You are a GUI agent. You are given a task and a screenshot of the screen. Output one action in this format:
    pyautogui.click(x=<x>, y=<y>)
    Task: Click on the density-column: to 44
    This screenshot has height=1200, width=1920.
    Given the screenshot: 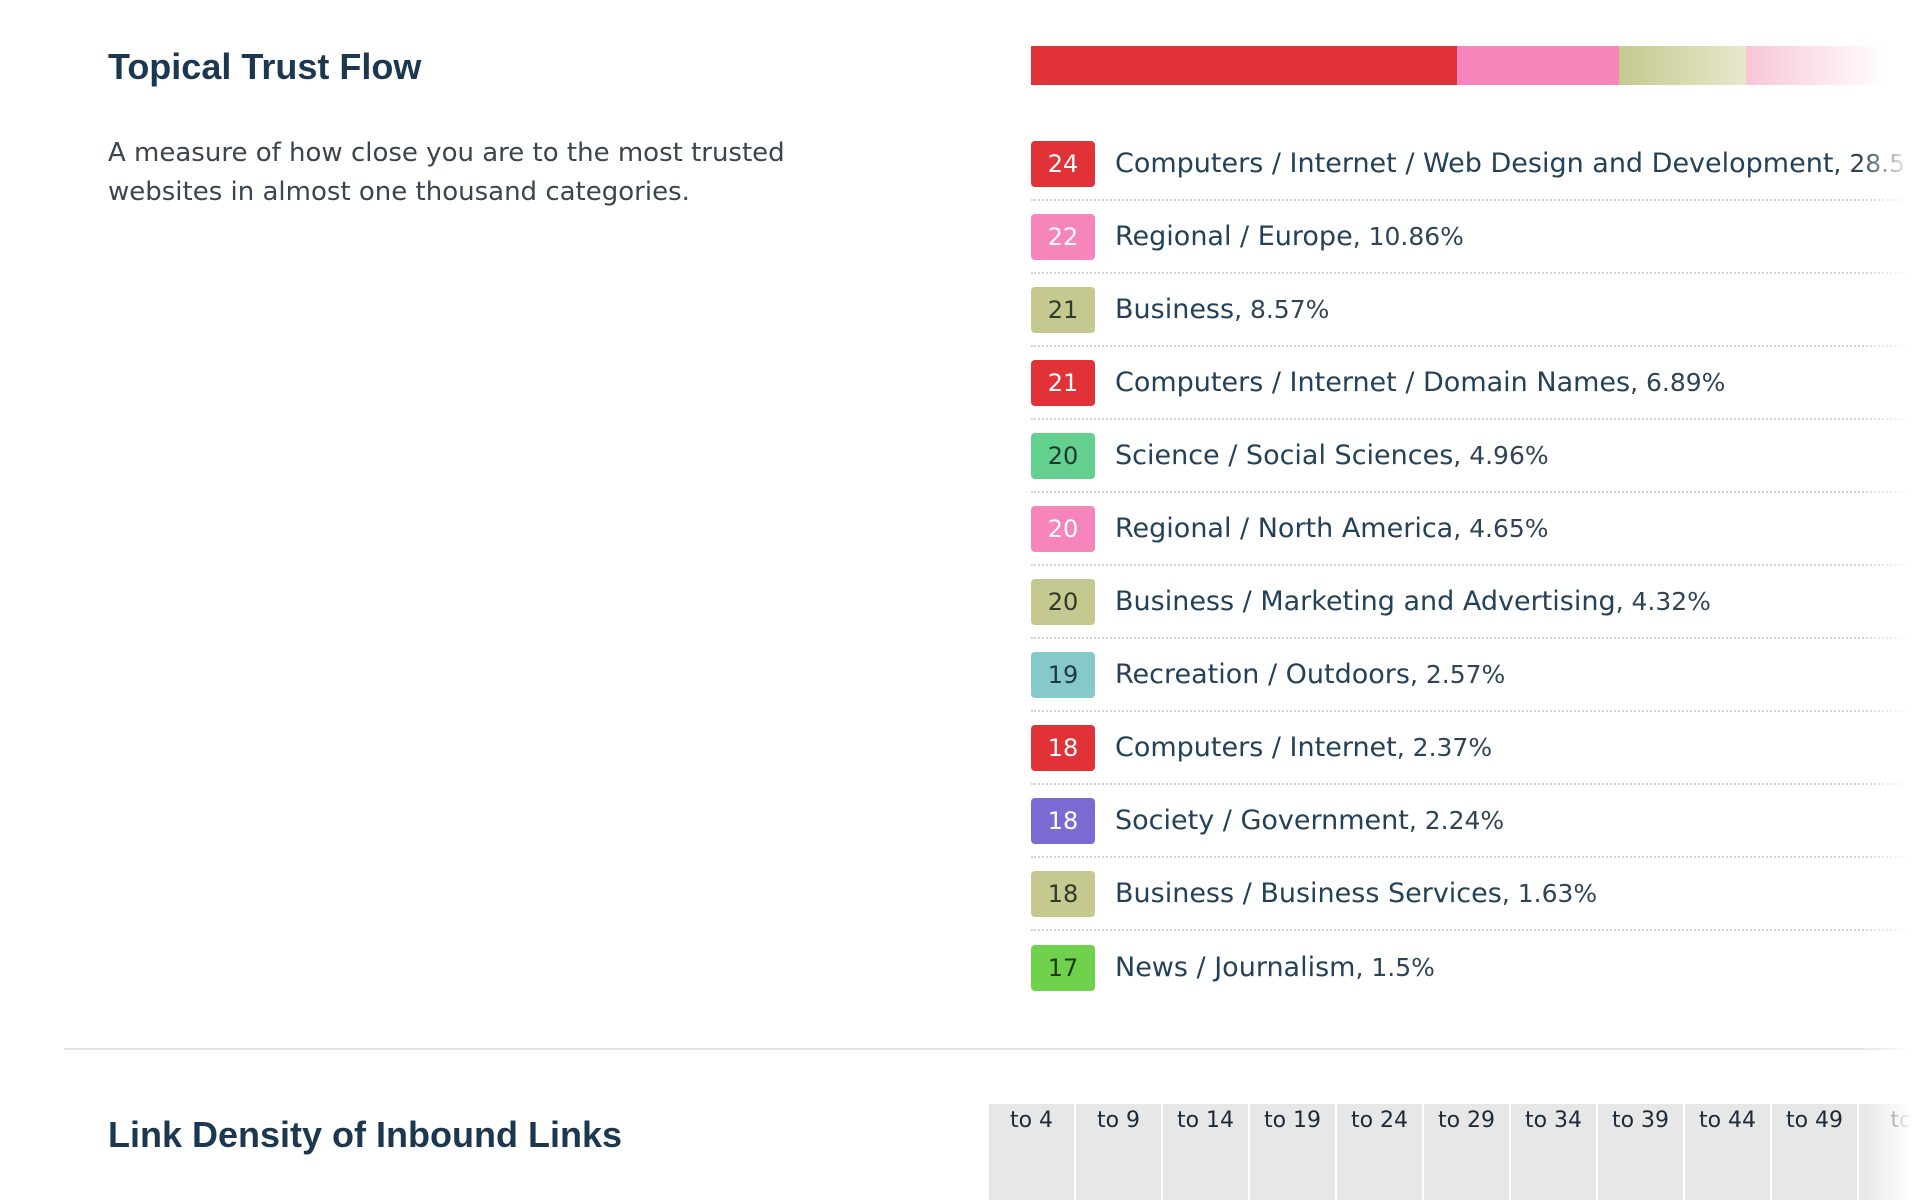 What is the action you would take?
    pyautogui.click(x=1727, y=1152)
    